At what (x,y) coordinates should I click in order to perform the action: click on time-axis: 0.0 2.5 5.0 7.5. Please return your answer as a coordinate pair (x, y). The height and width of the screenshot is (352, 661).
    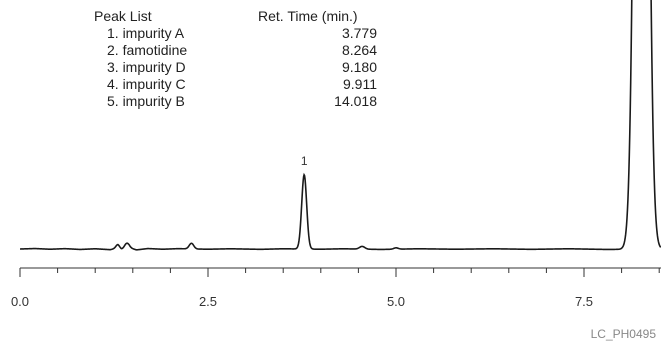
    Looking at the image, I should click on (336, 288).